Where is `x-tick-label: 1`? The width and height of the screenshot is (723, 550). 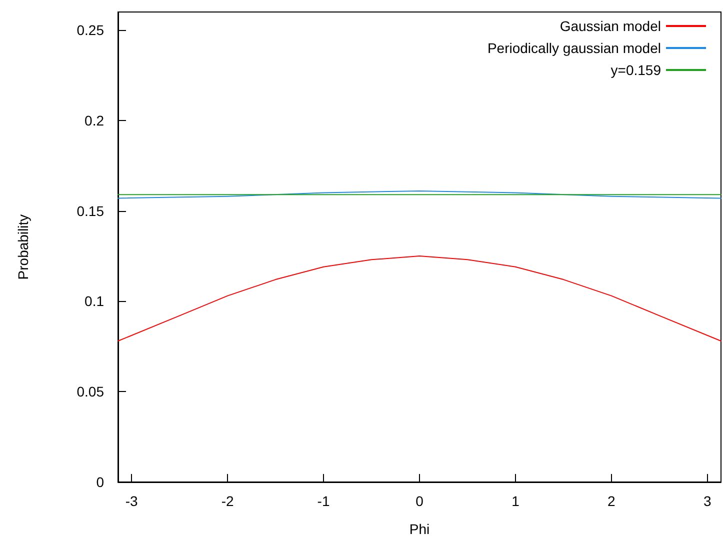
x-tick-label: 1 is located at coordinates (516, 501).